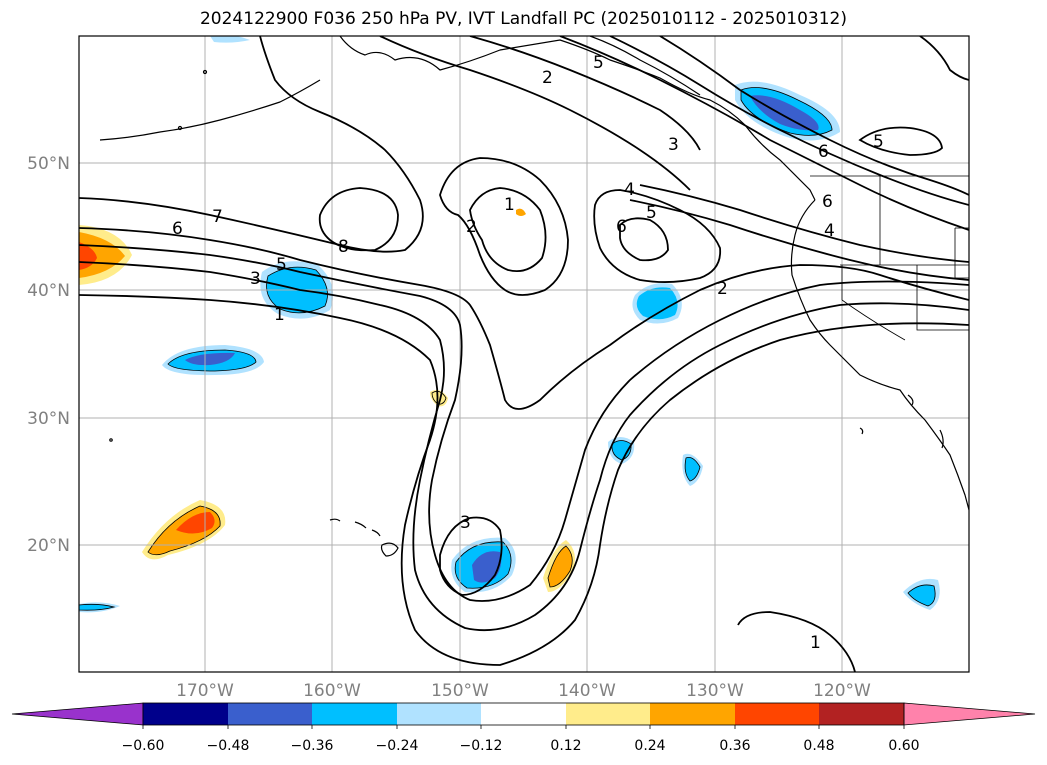  I want to click on contour-label: 7, so click(217, 217).